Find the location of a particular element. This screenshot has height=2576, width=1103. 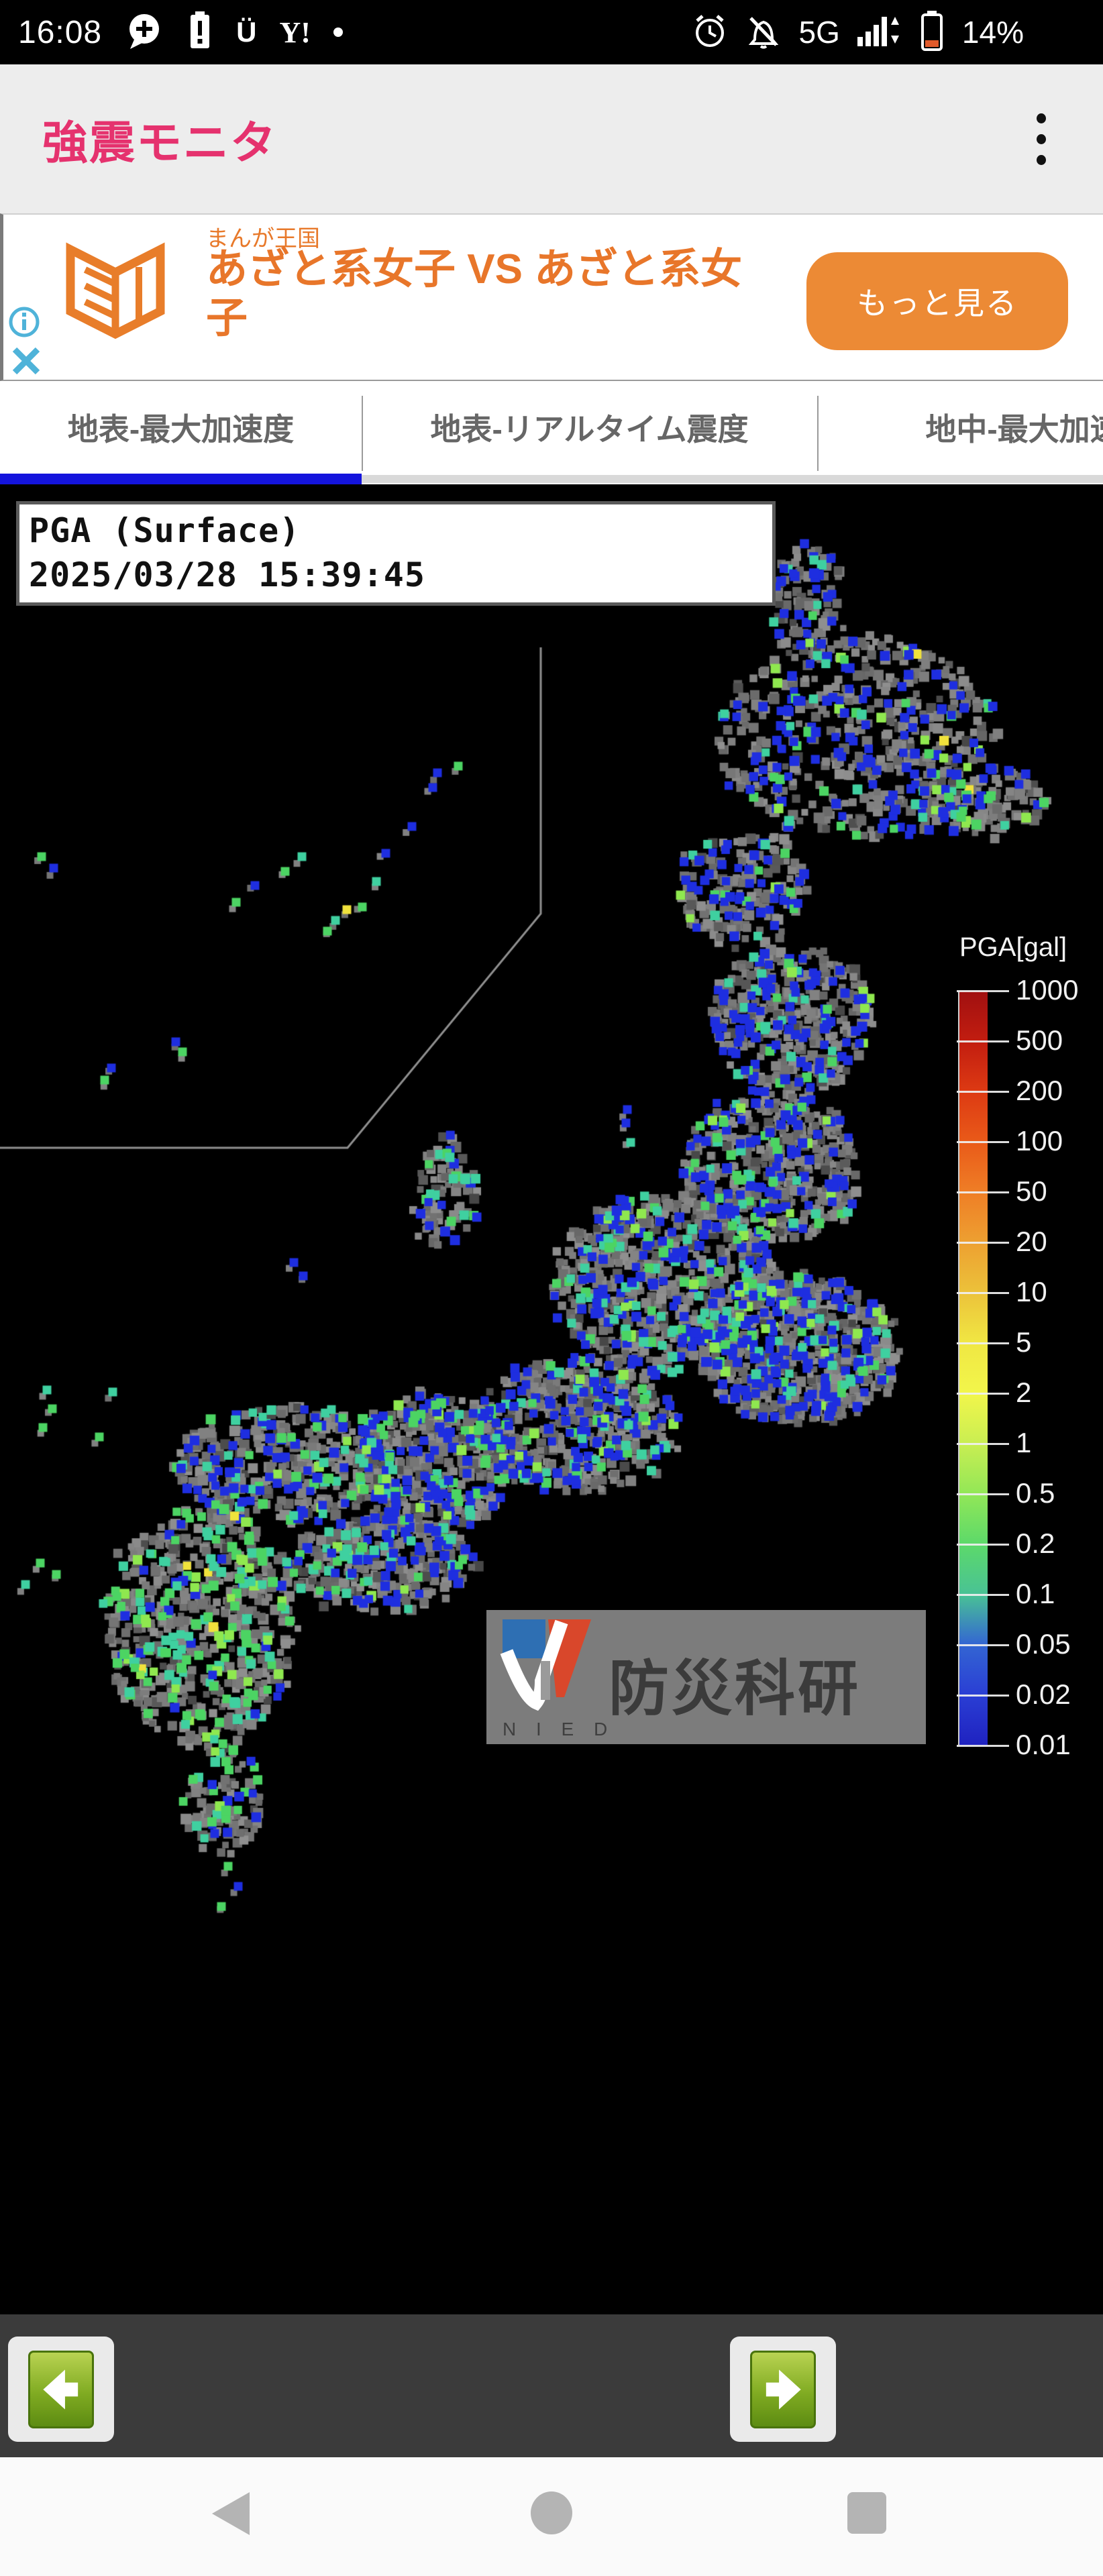

step-forward-button is located at coordinates (783, 2389).